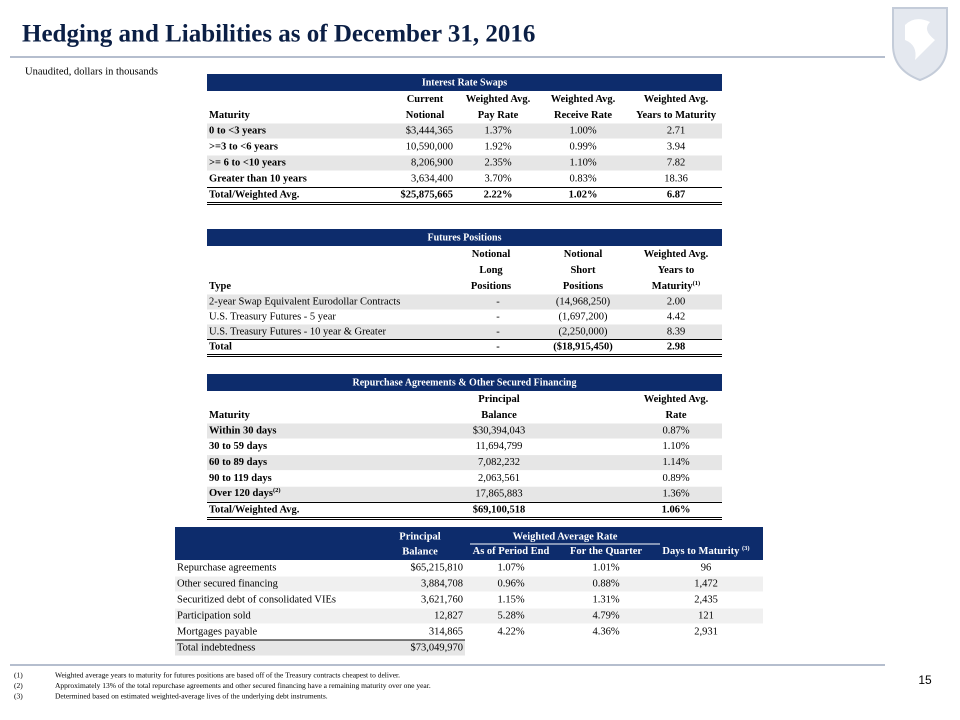  I want to click on group-header: Weighted Average Rate, so click(565, 536).